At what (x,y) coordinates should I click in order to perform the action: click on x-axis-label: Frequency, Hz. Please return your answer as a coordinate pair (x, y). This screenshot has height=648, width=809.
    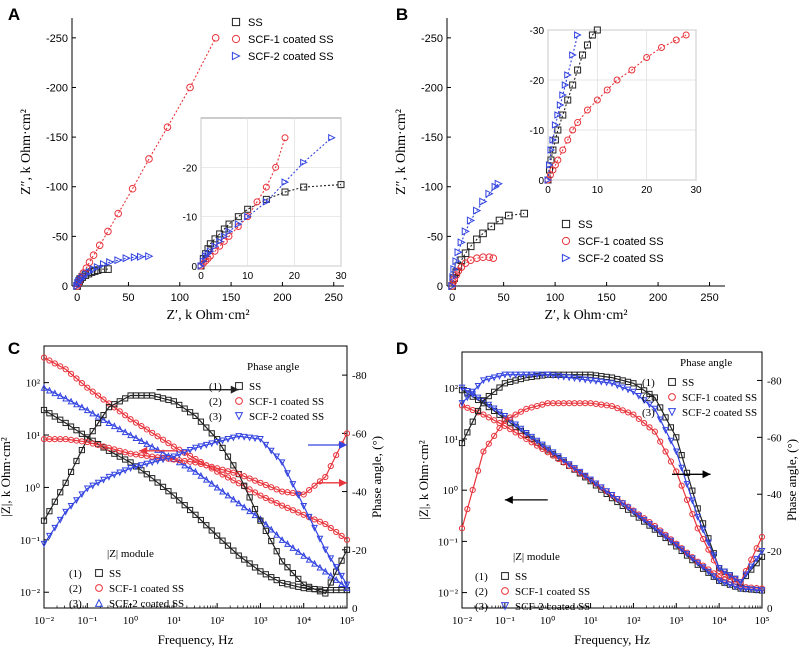
    Looking at the image, I should click on (196, 639).